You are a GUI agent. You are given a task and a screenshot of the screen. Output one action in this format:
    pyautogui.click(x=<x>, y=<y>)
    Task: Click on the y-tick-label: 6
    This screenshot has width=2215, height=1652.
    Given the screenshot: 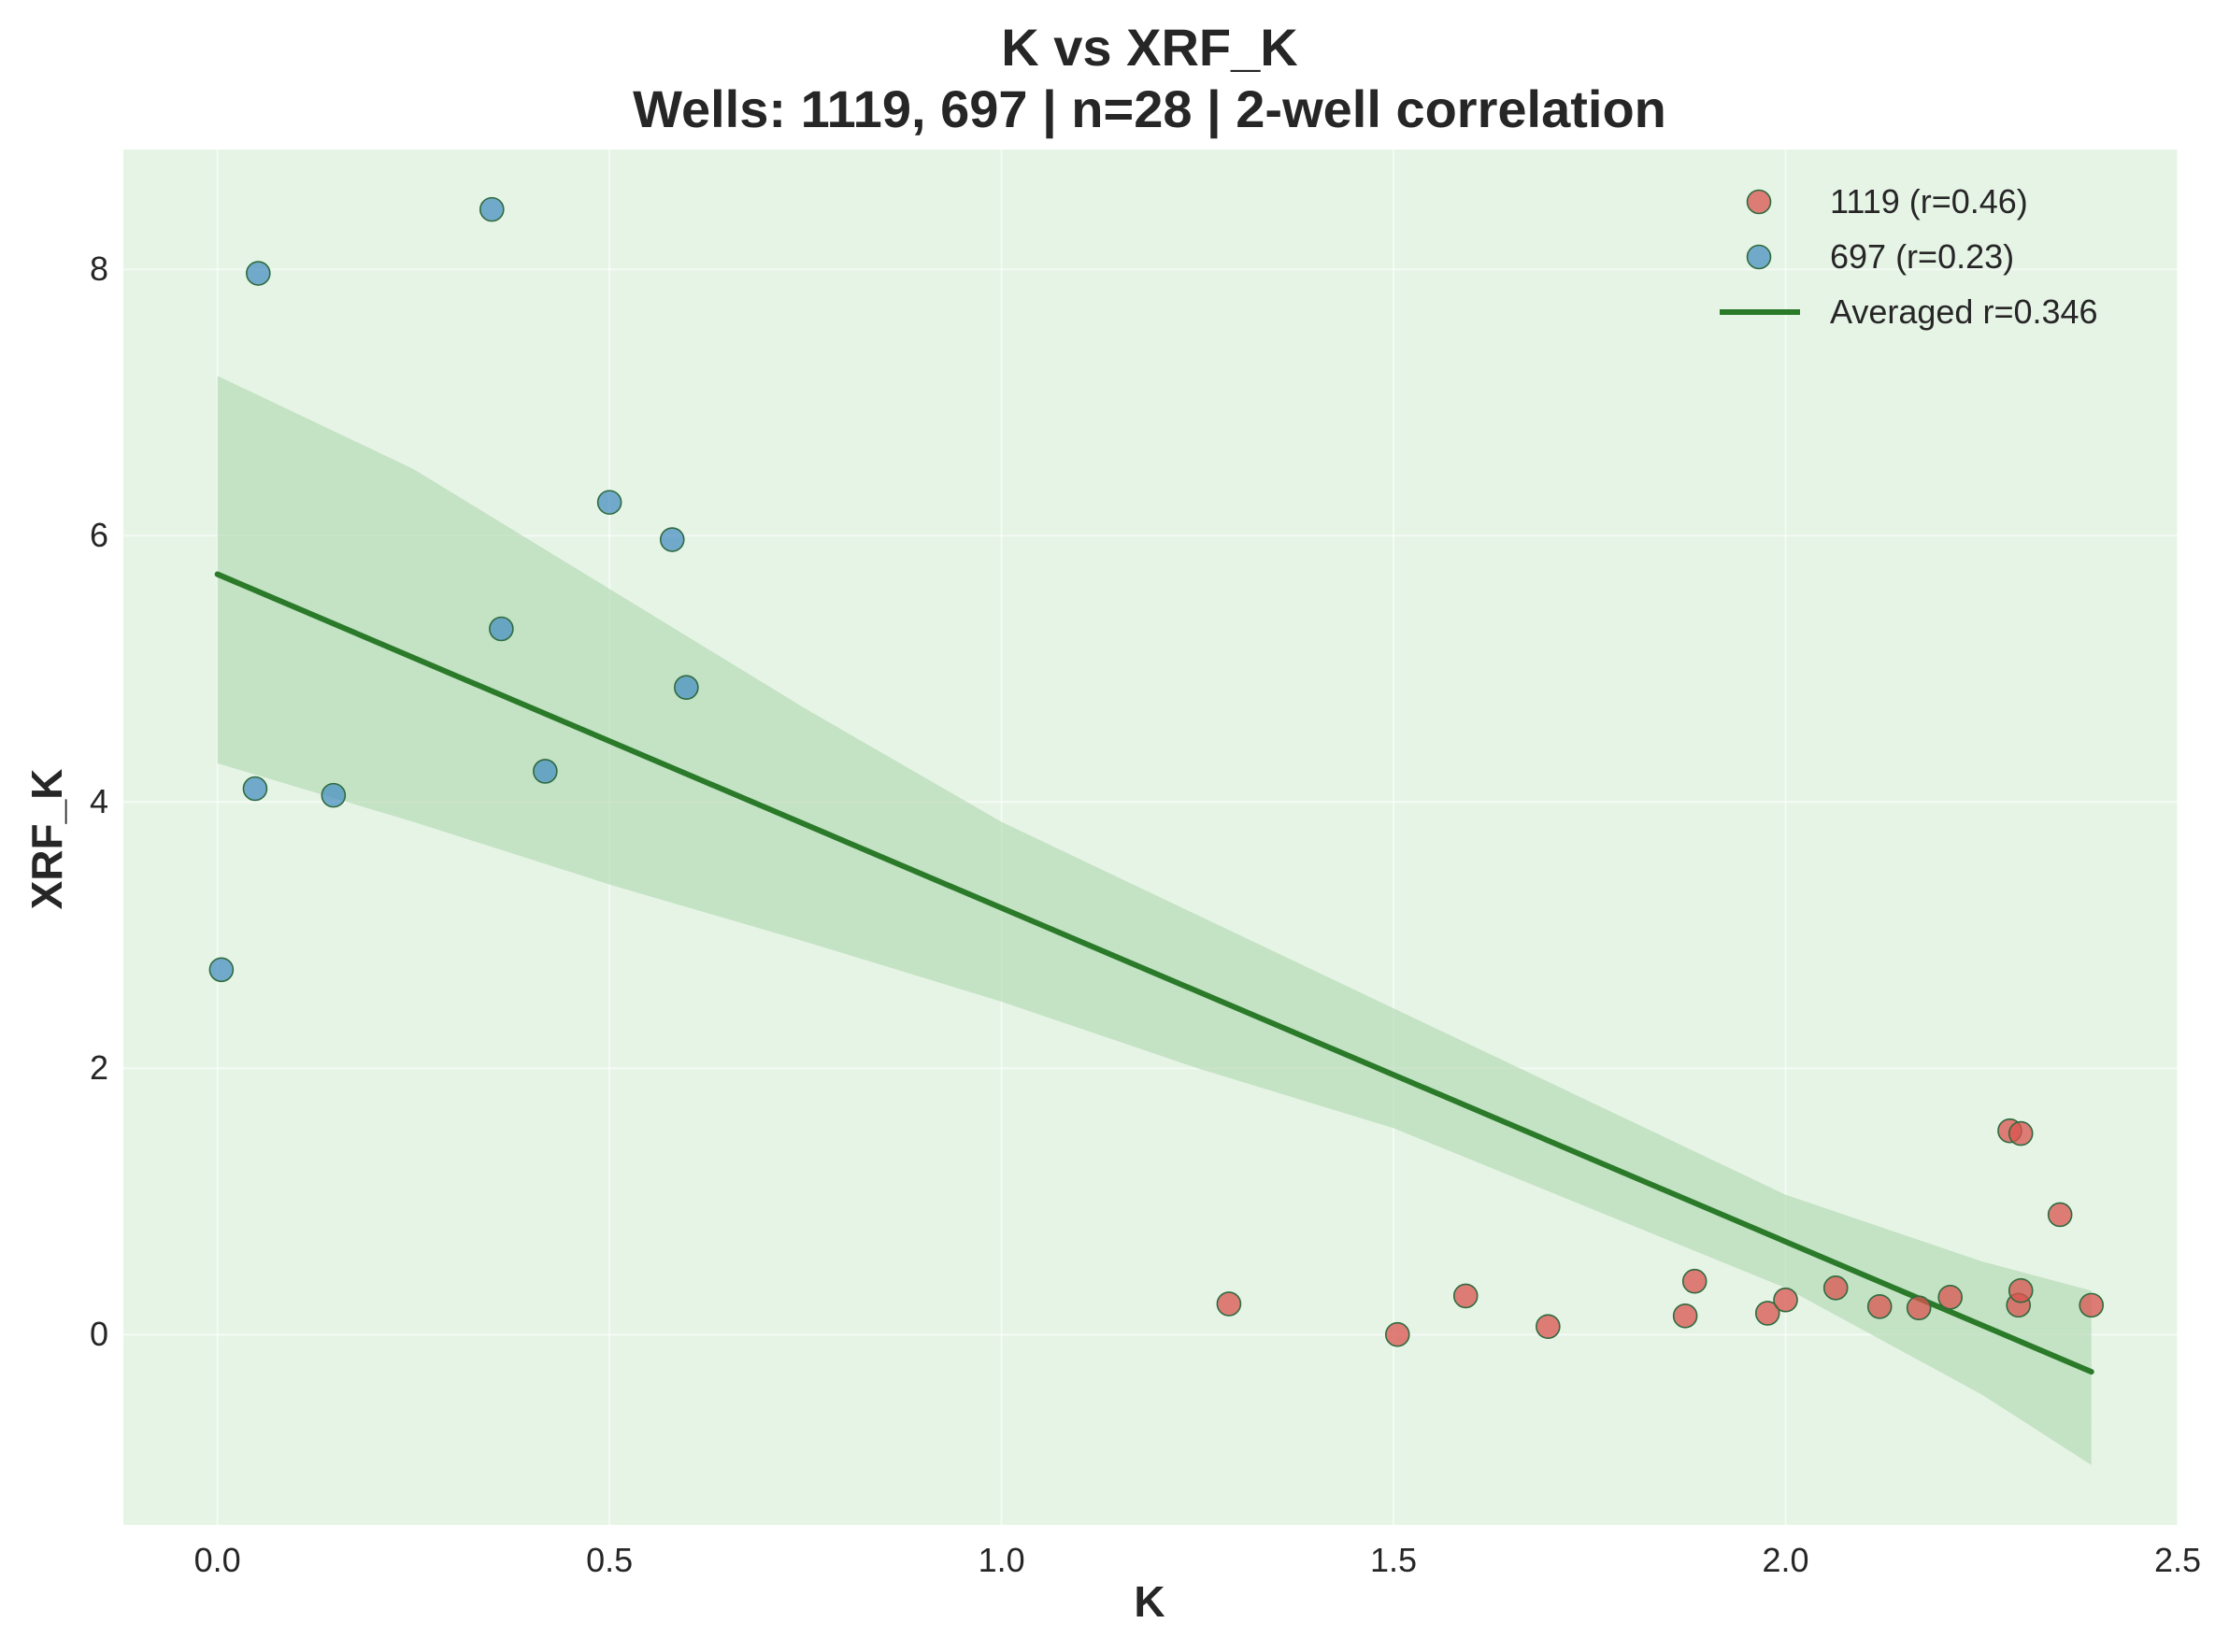 What is the action you would take?
    pyautogui.click(x=99, y=535)
    